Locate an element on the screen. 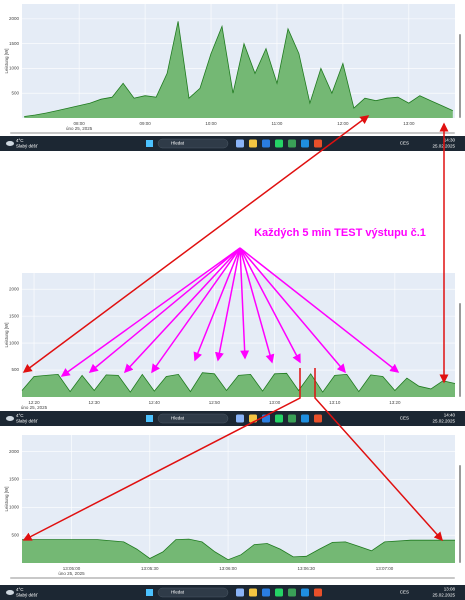  x-tick-label: 10:00 is located at coordinates (211, 123).